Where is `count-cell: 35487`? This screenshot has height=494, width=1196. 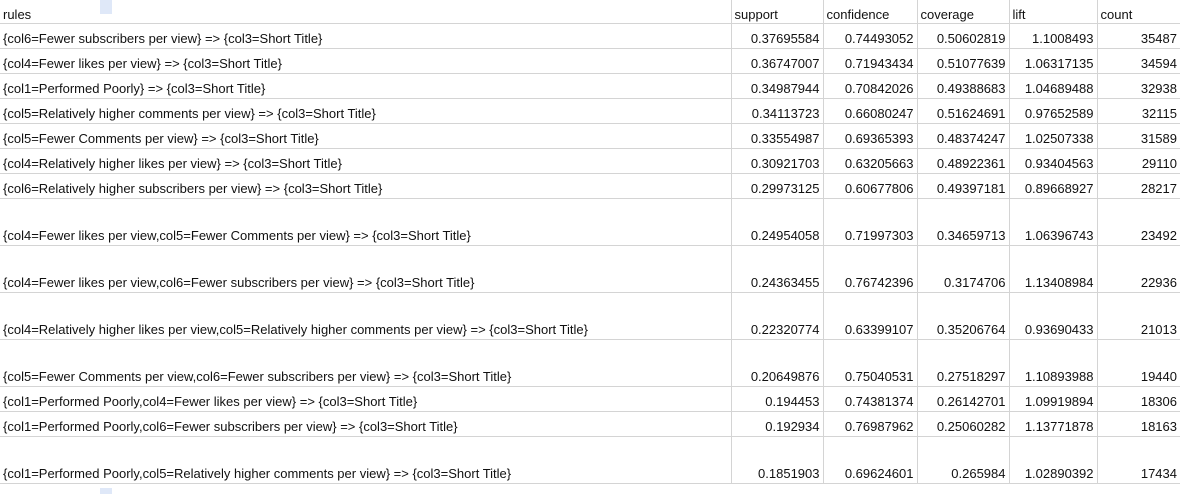 count-cell: 35487 is located at coordinates (1138, 36).